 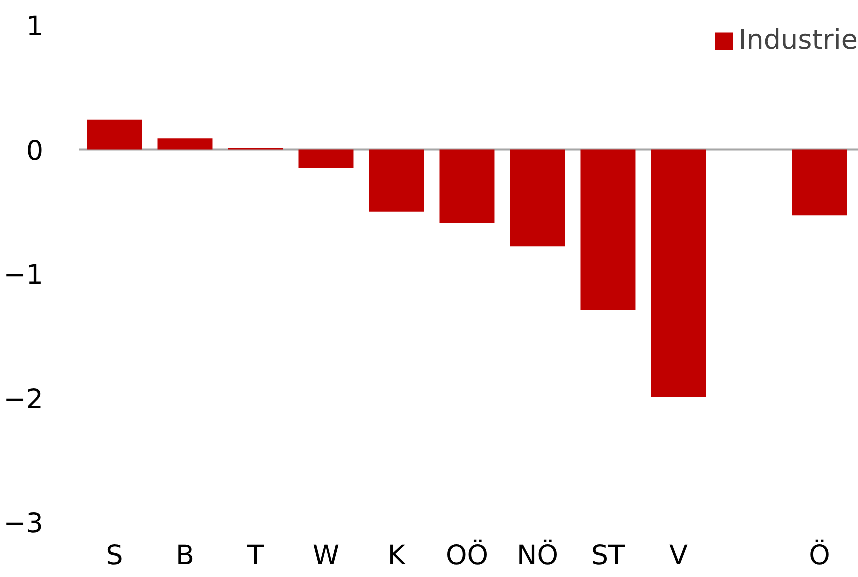 What do you see at coordinates (35, 151) in the screenshot?
I see `y-tick-label: 0` at bounding box center [35, 151].